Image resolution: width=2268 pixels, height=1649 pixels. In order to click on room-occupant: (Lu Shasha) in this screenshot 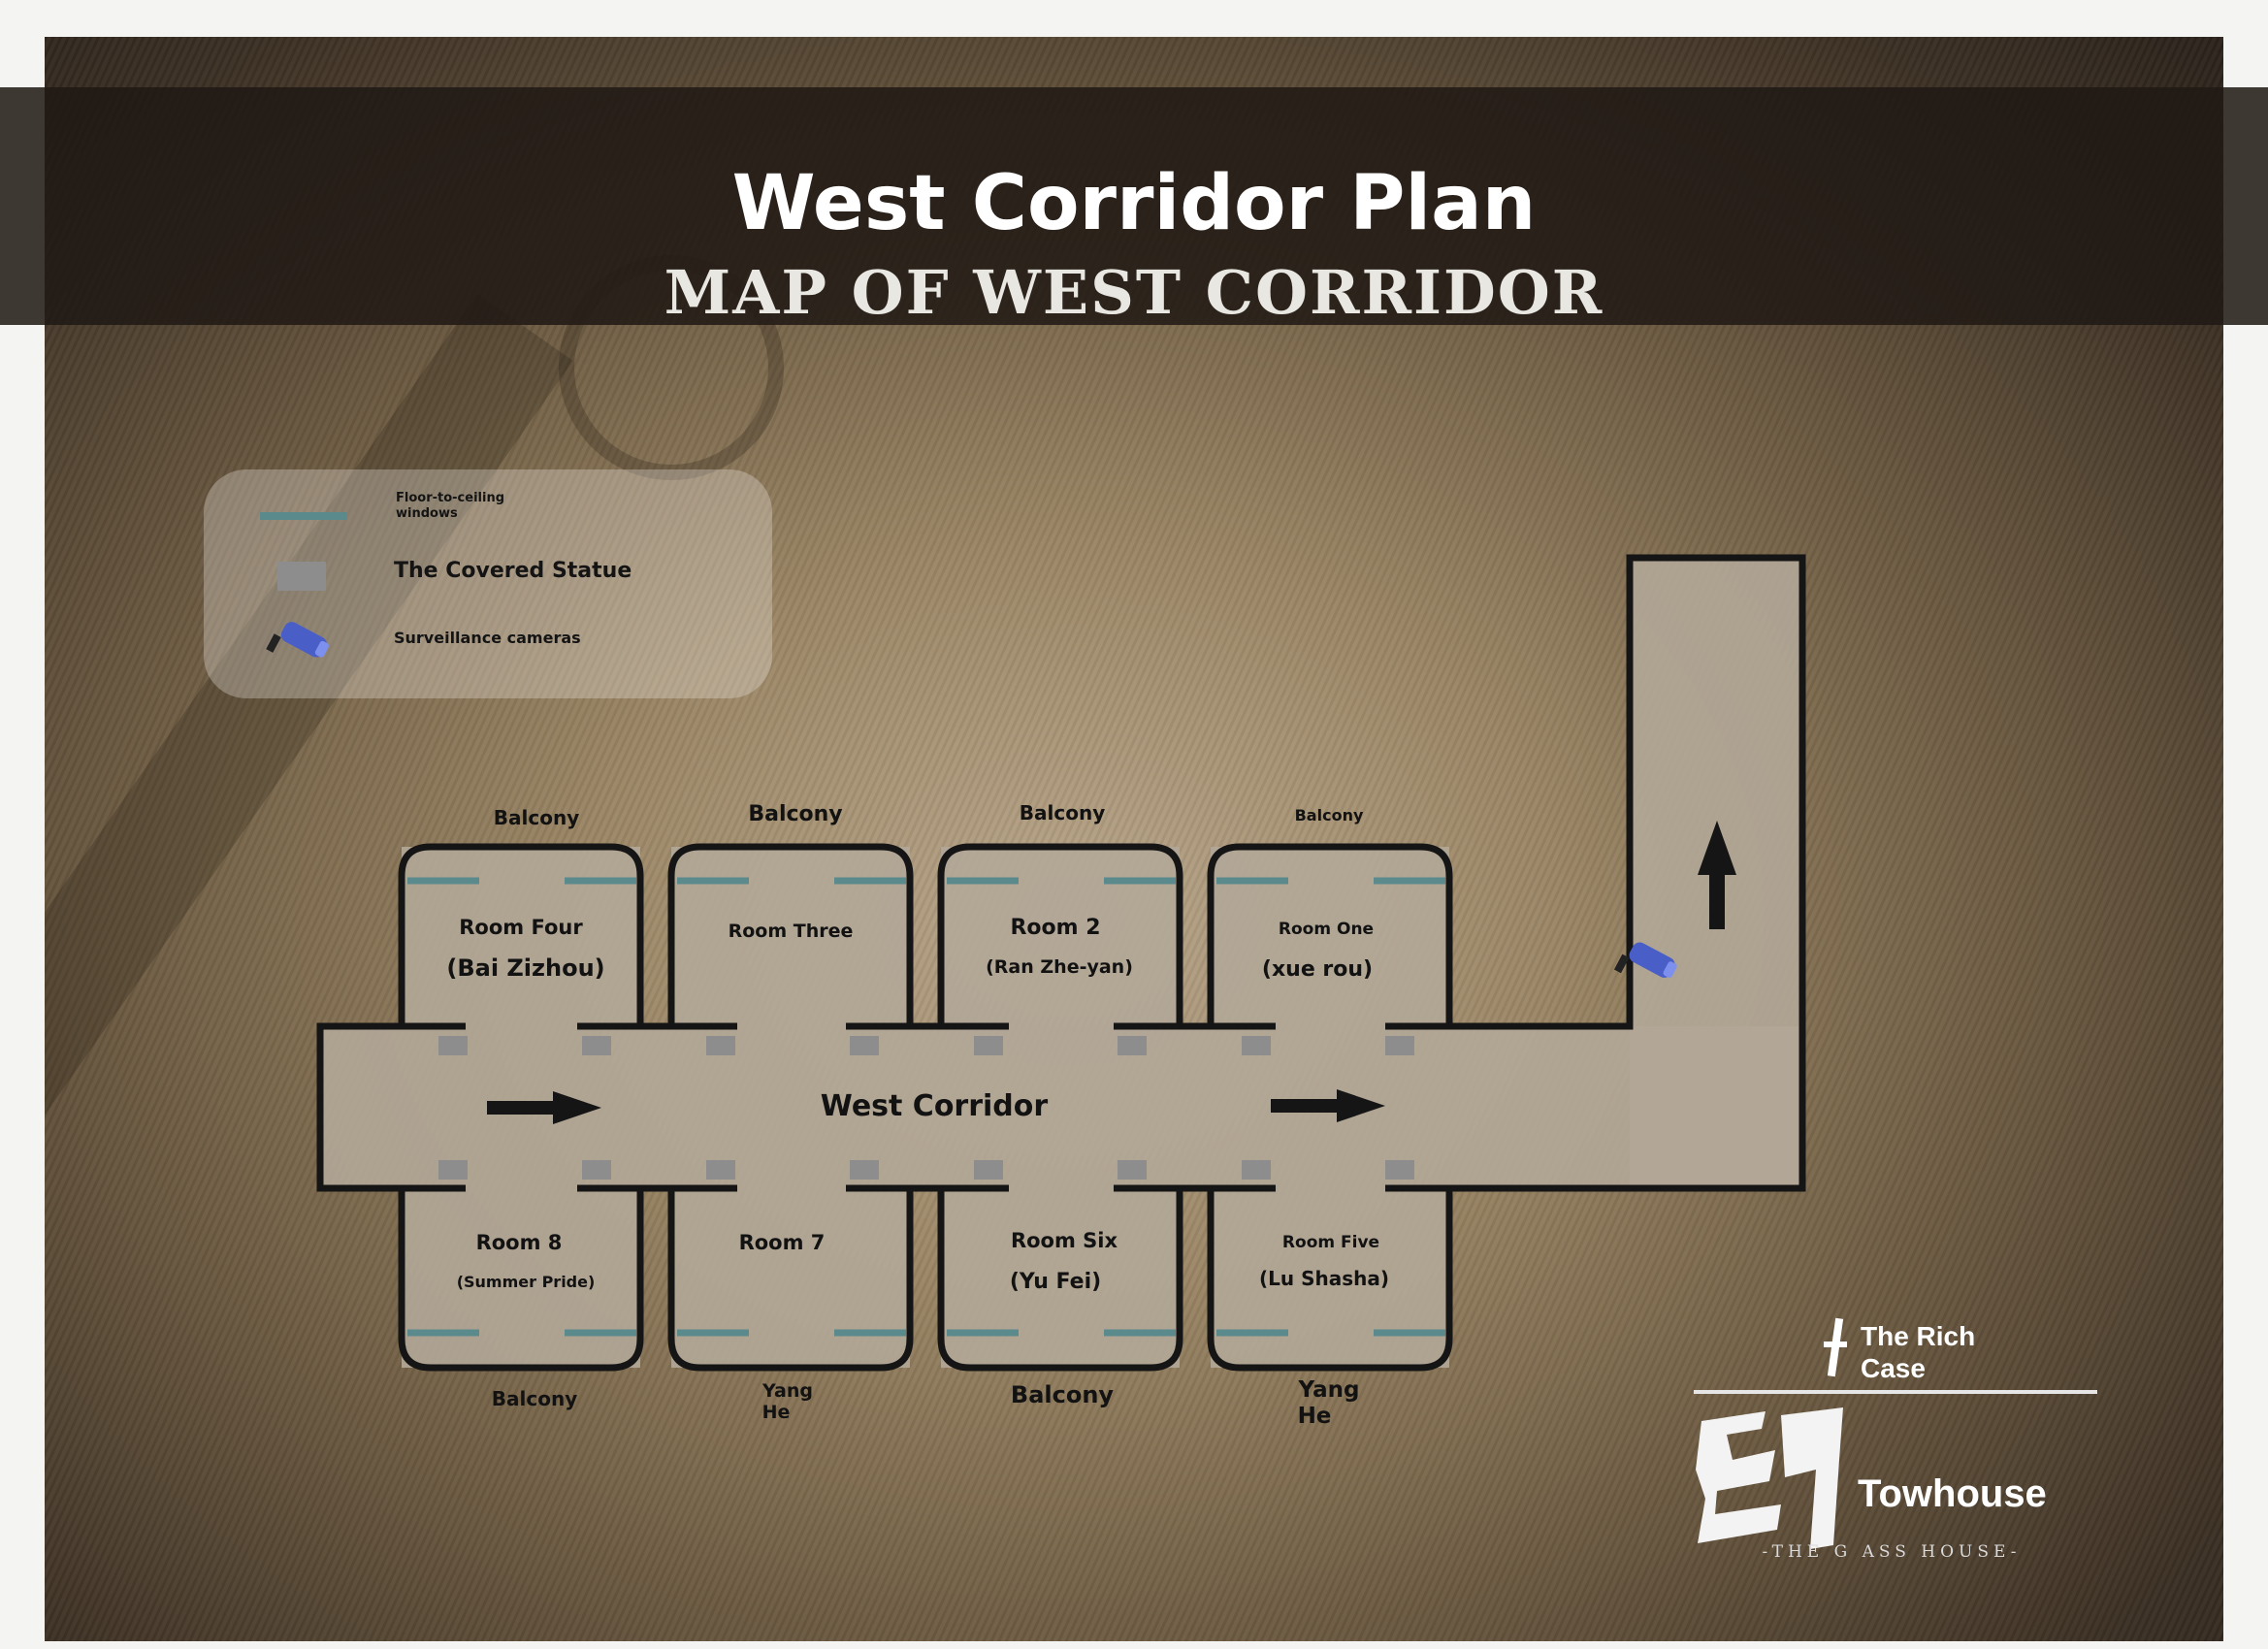, I will do `click(1324, 1278)`.